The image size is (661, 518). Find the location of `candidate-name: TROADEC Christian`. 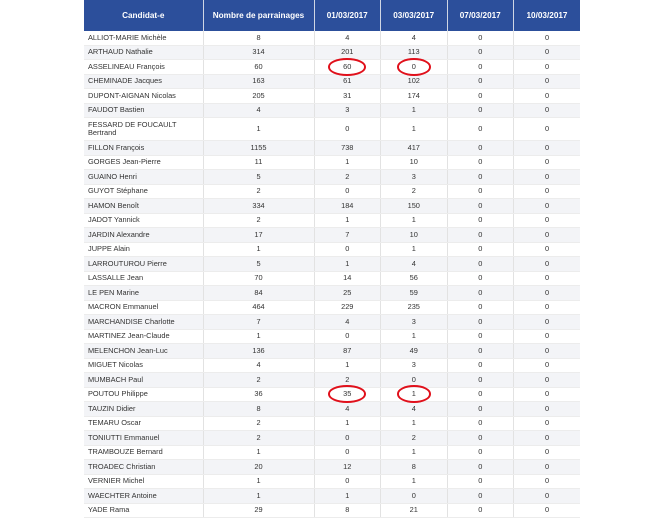

candidate-name: TROADEC Christian is located at coordinates (144, 467).